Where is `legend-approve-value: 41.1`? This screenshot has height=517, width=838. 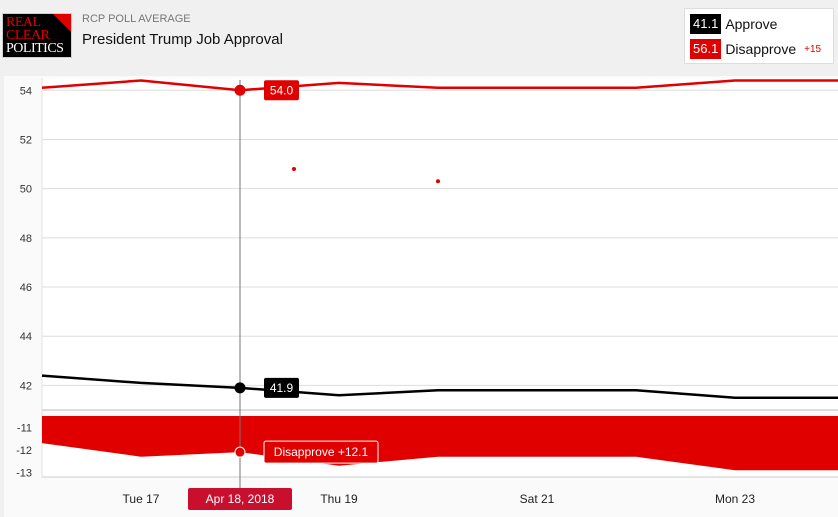 legend-approve-value: 41.1 is located at coordinates (706, 24).